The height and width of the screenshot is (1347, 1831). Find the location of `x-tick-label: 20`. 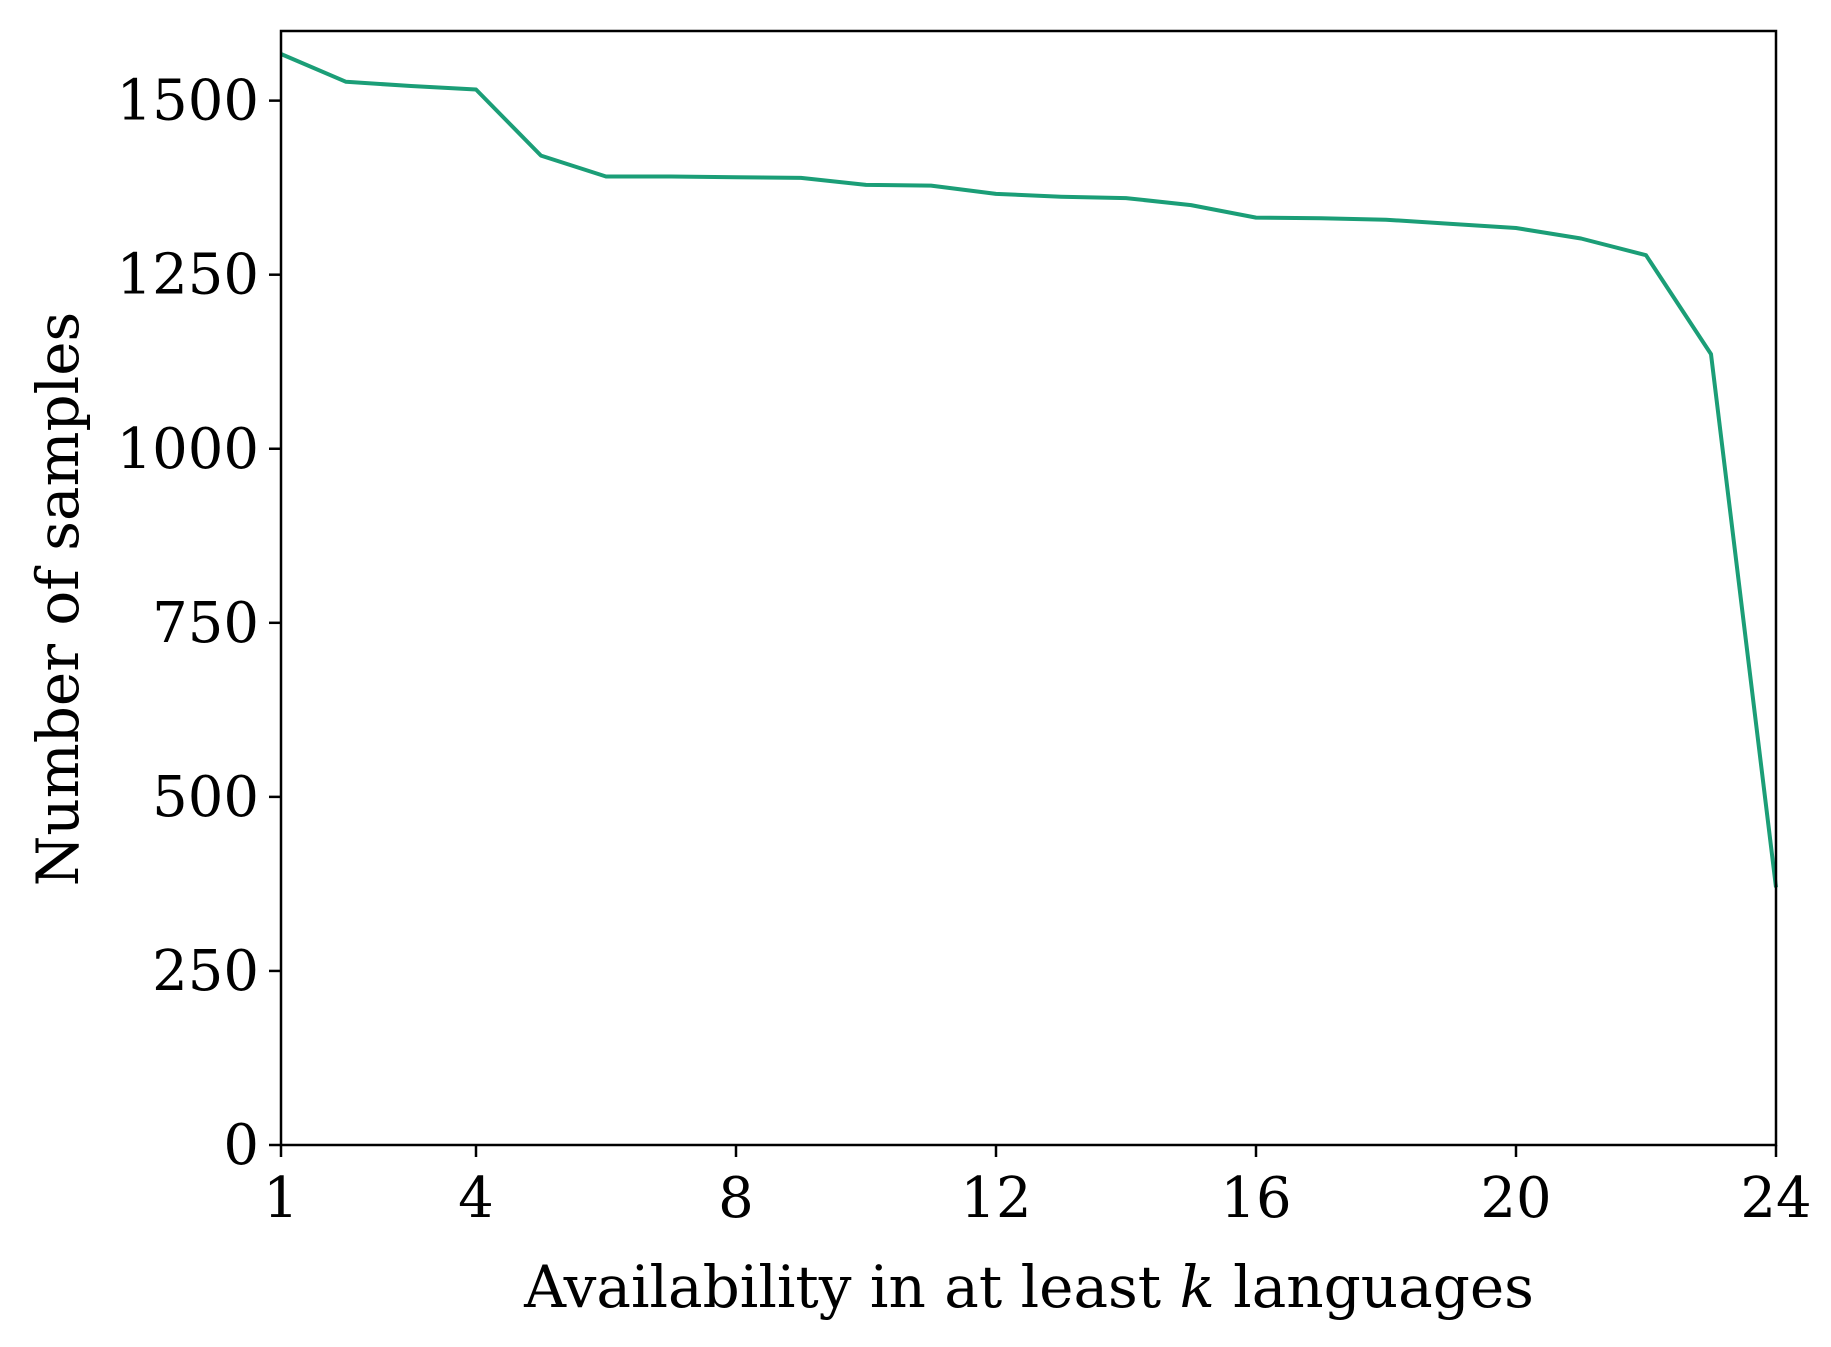

x-tick-label: 20 is located at coordinates (1515, 1198).